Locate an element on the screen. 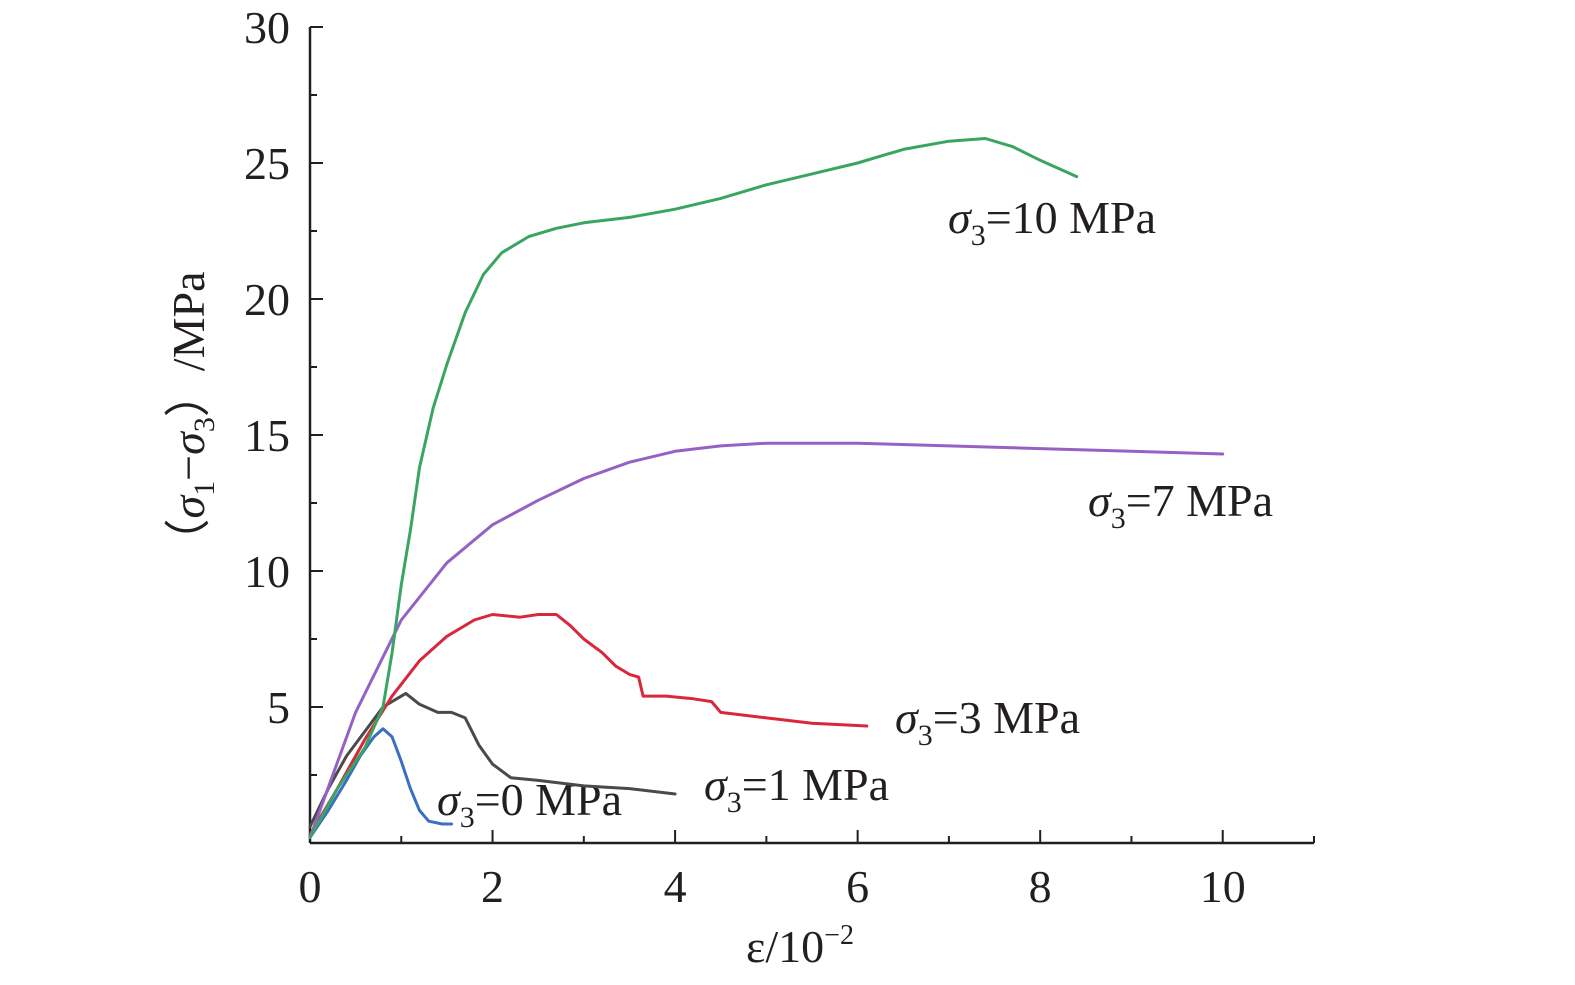 Image resolution: width=1575 pixels, height=985 pixels. y-ticks: 5 10 15 20 25 30 is located at coordinates (283, 389).